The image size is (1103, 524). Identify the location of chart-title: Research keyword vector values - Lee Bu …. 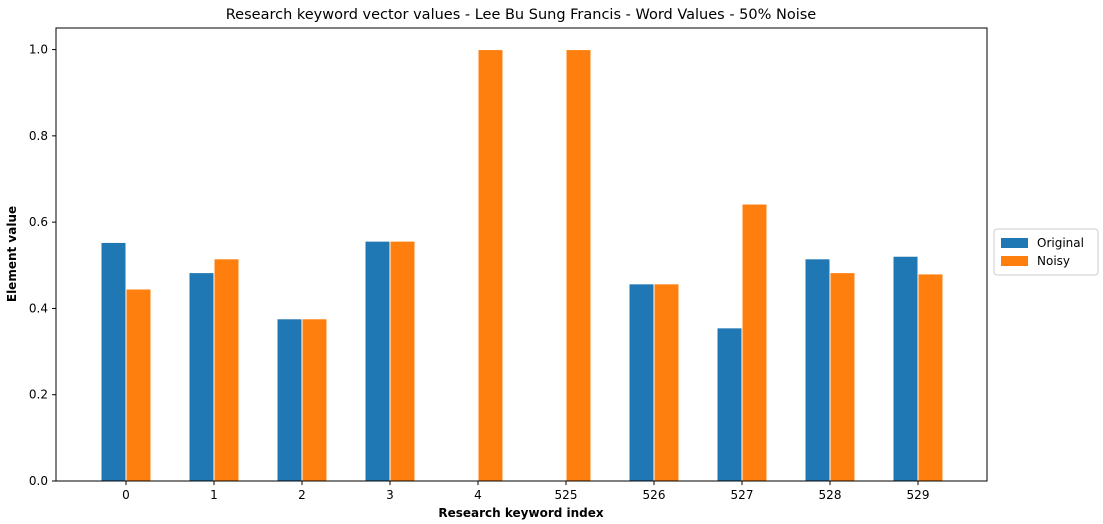
(521, 15).